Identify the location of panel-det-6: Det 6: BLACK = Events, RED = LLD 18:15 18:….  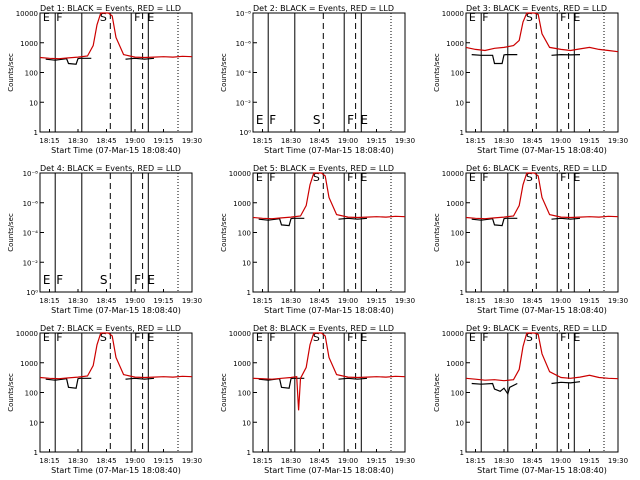
(530, 239).